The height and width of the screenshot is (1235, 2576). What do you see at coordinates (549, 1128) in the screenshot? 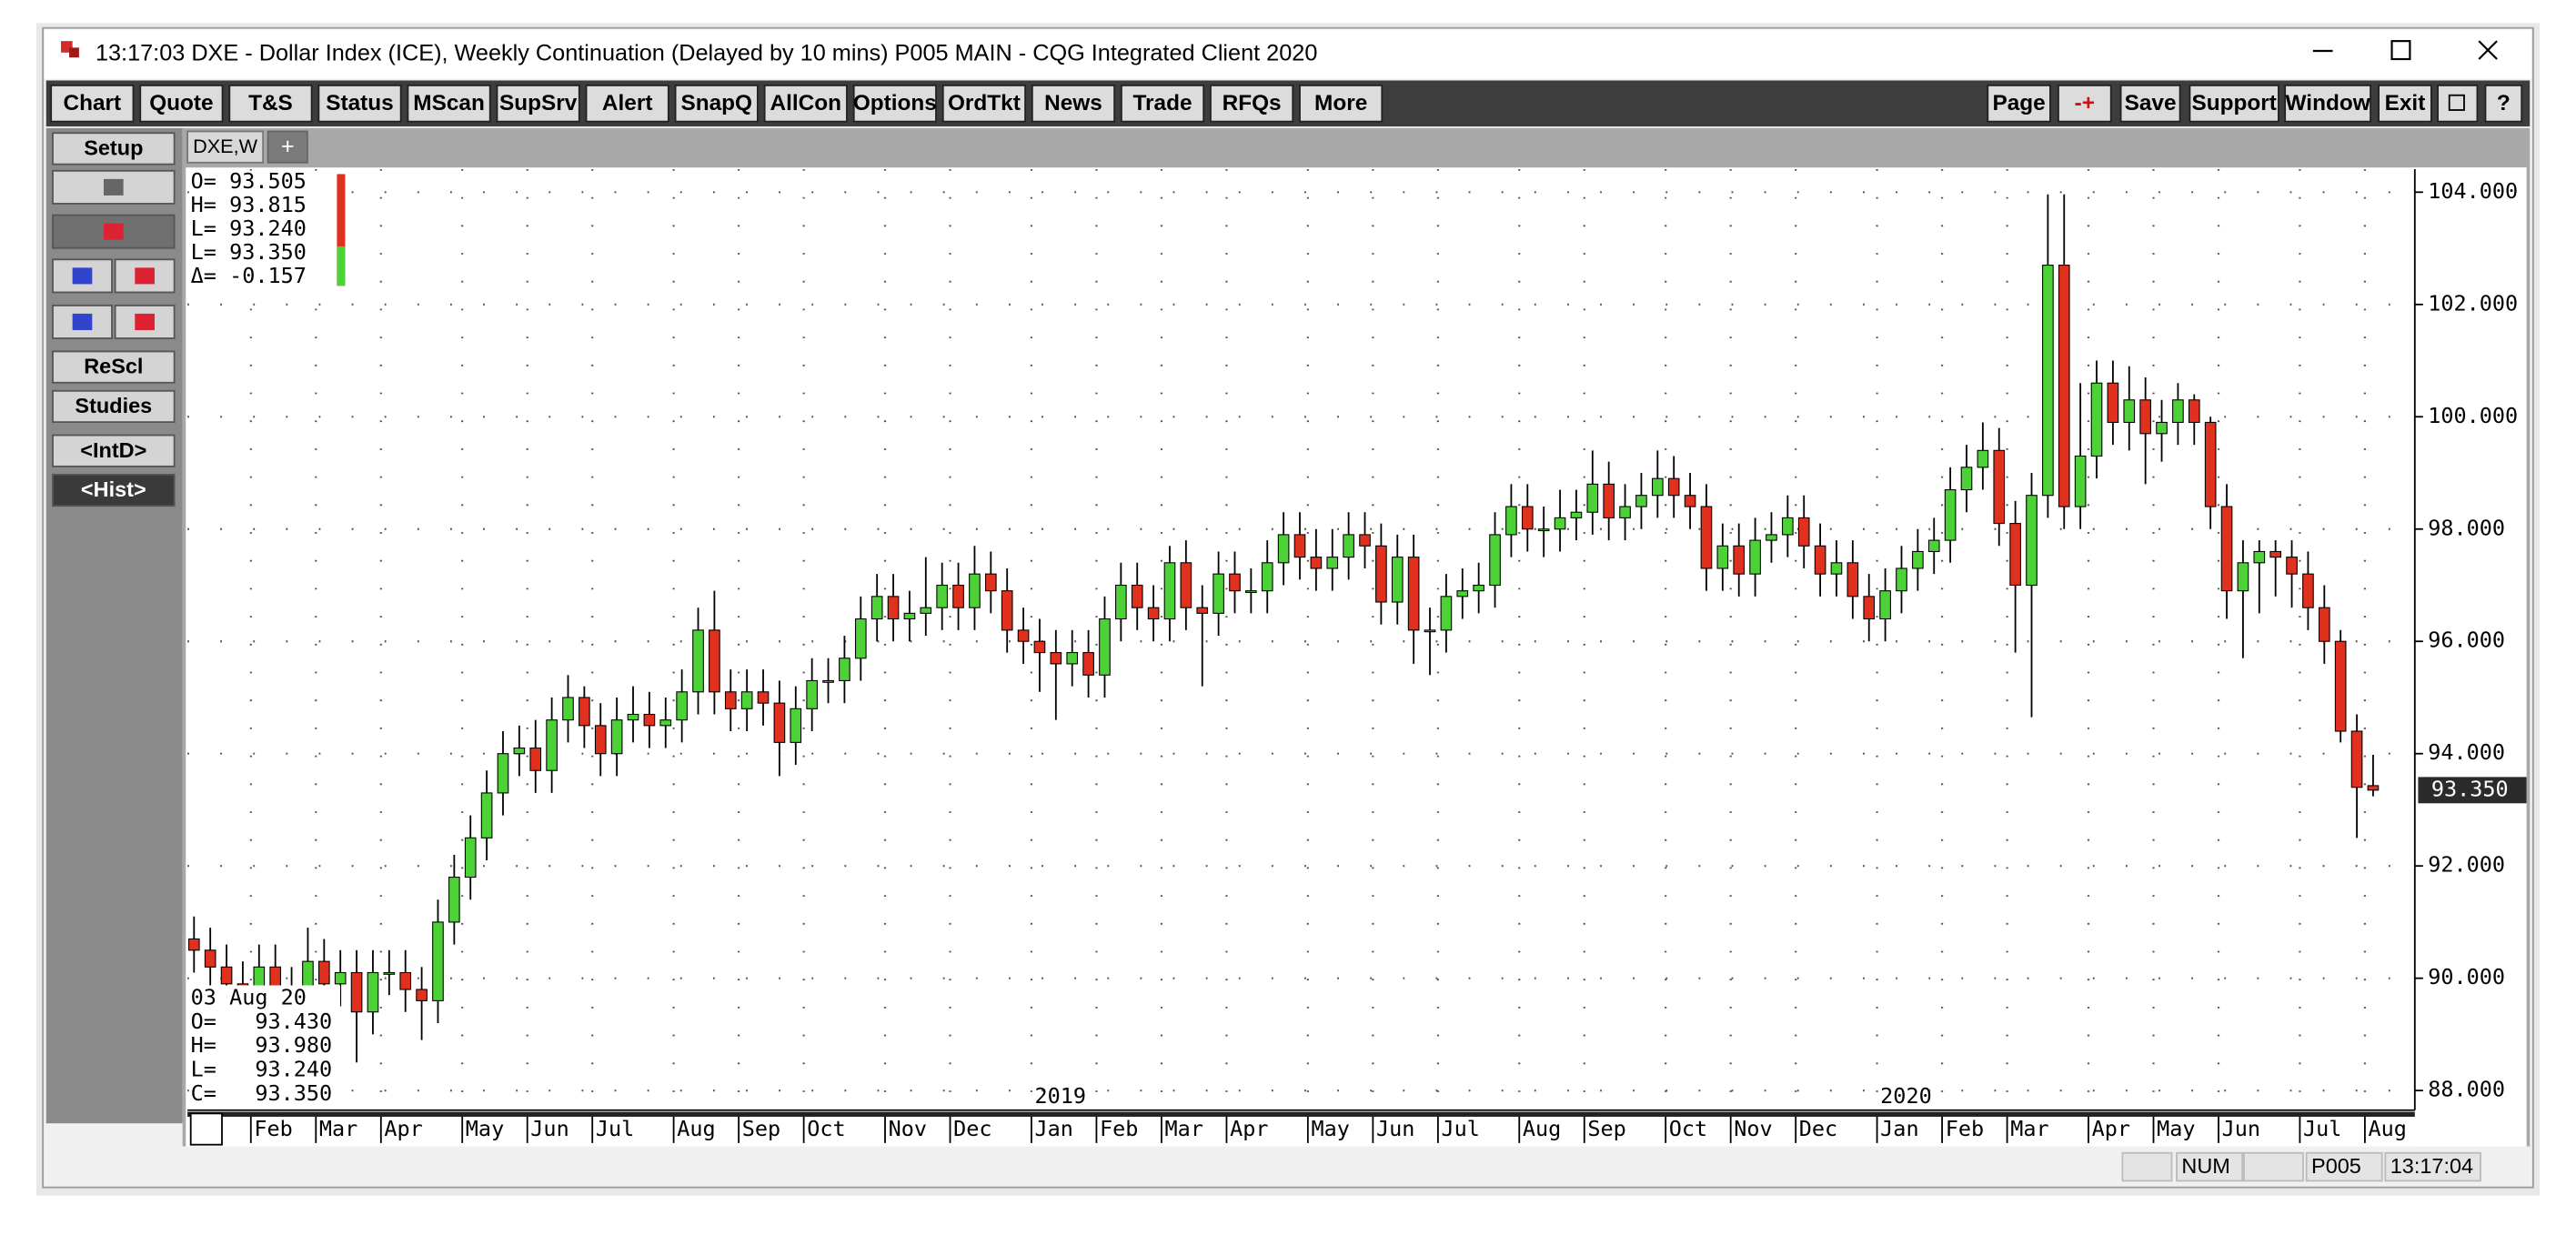
I see `x-tick-label: Jun` at bounding box center [549, 1128].